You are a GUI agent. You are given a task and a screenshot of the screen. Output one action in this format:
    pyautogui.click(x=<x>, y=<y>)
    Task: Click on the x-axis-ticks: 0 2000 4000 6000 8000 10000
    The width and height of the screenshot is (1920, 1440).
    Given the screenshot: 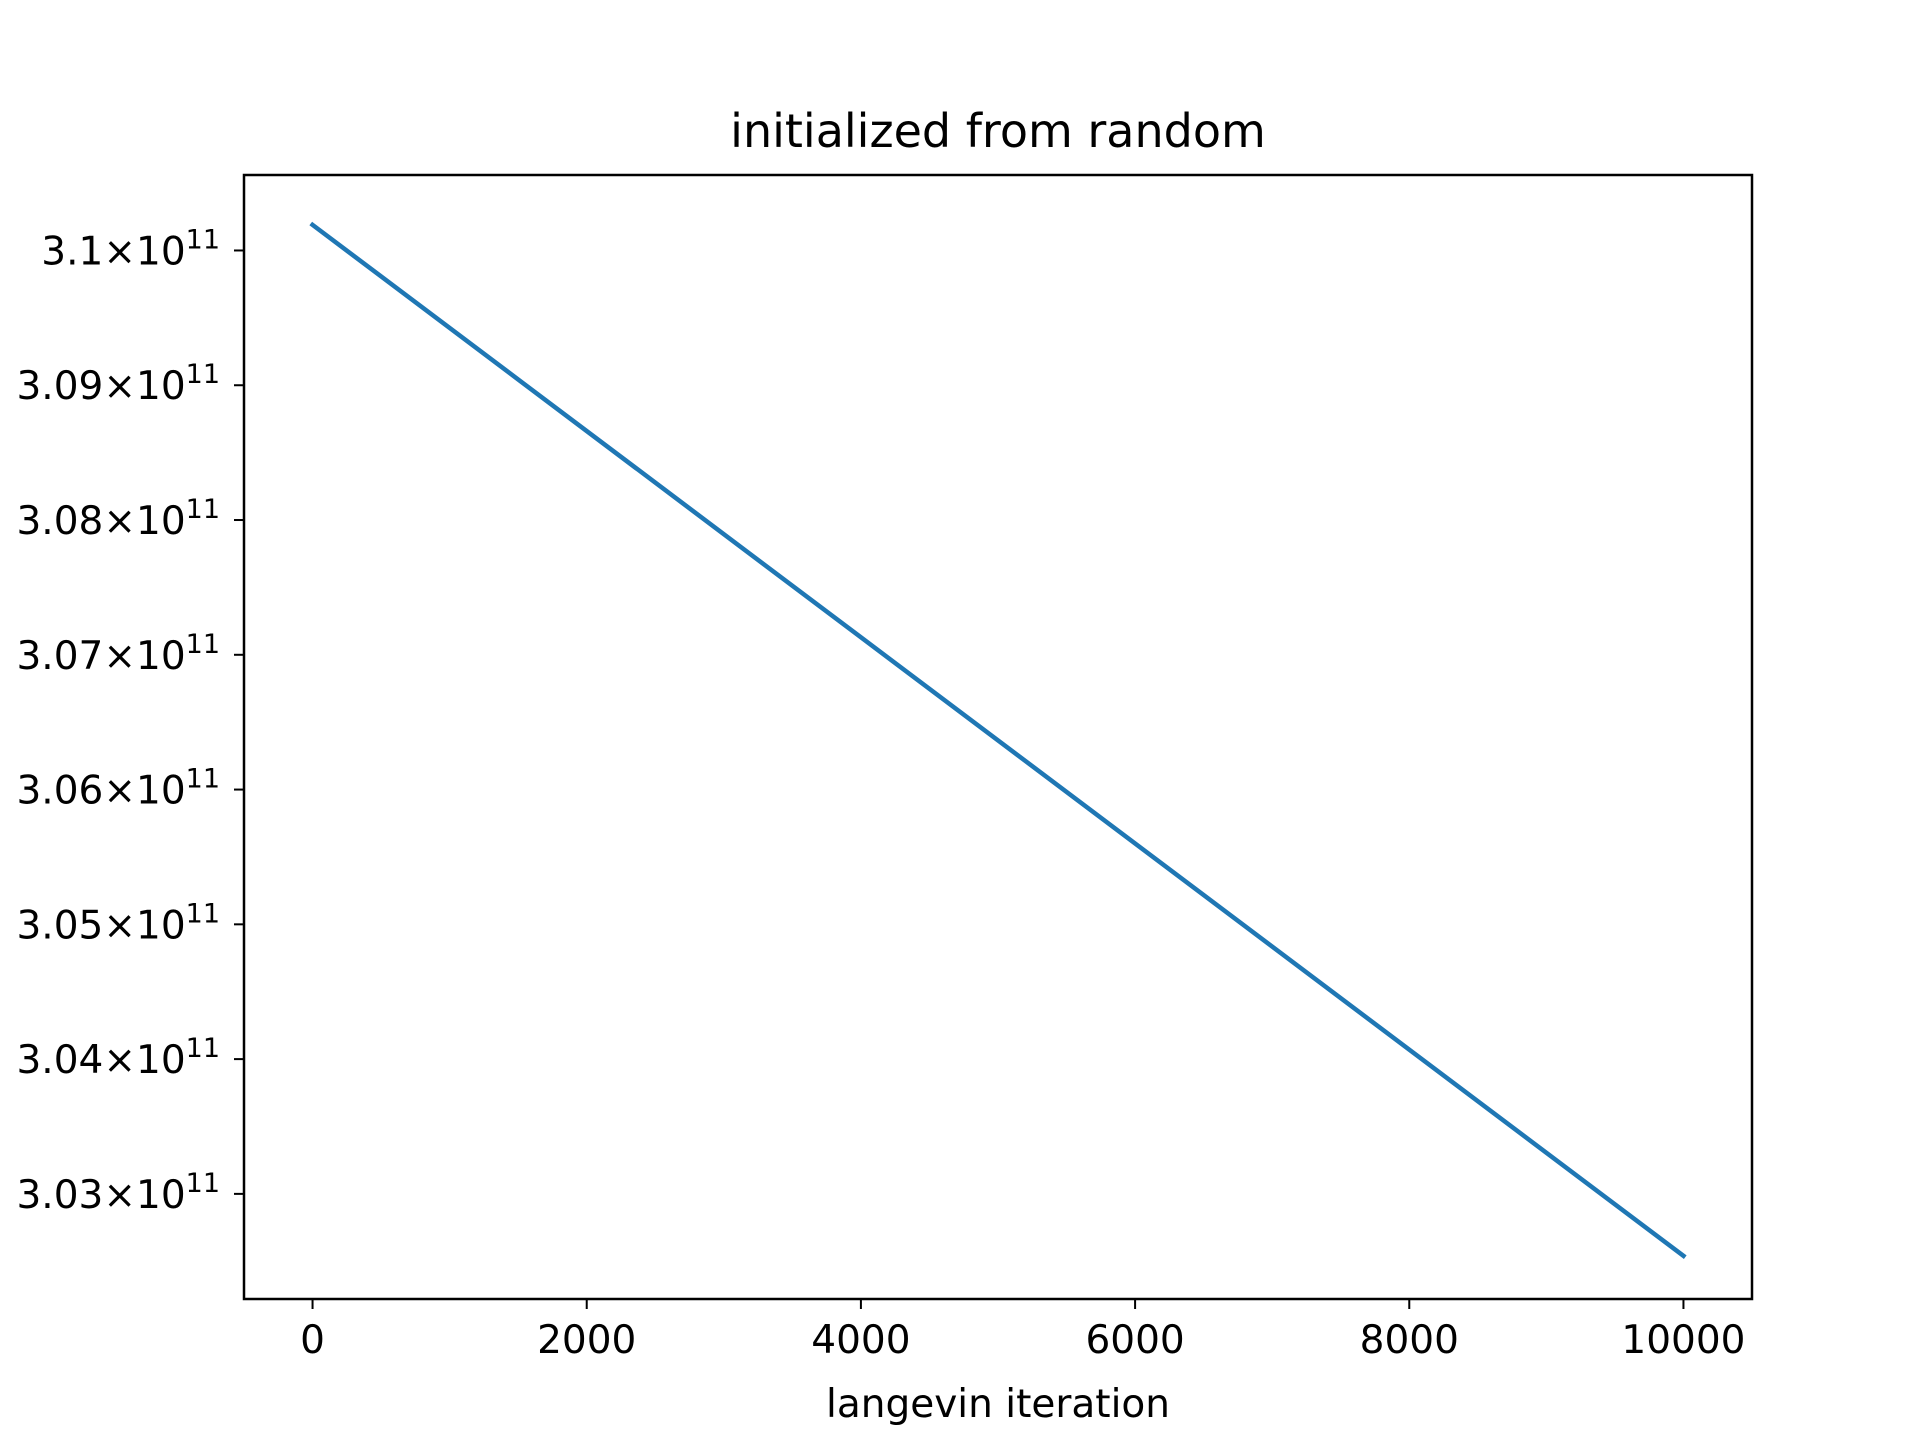 What is the action you would take?
    pyautogui.click(x=1022, y=1331)
    